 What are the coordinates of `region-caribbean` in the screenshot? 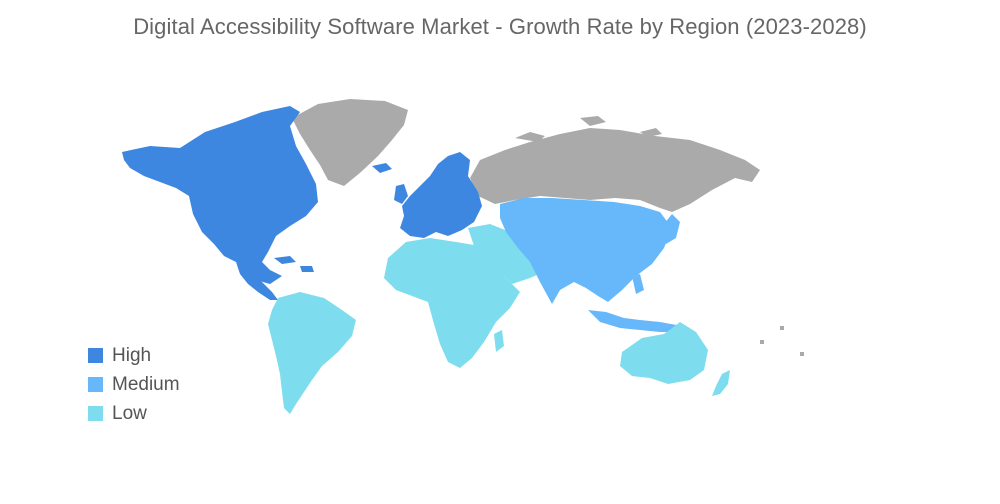 It's located at (294, 264).